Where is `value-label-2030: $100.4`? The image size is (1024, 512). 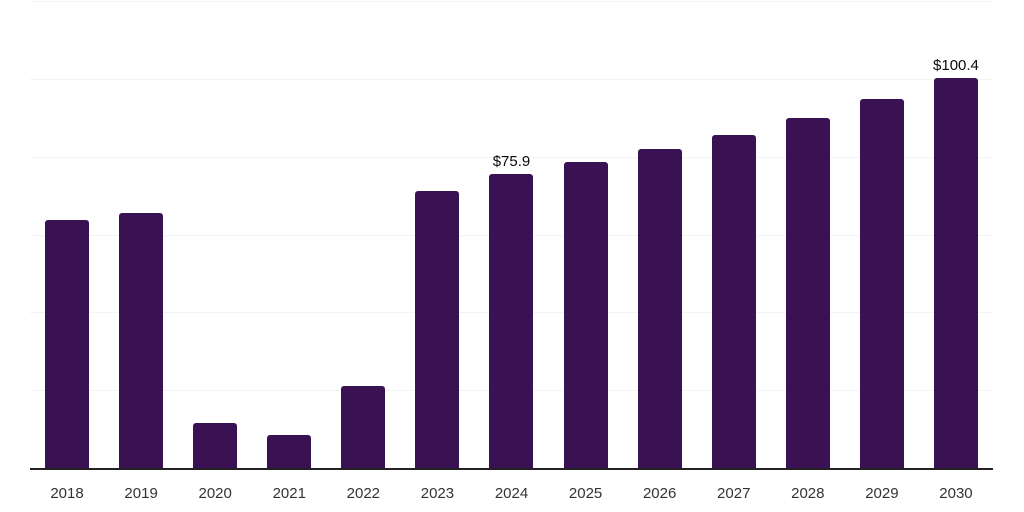
value-label-2030: $100.4 is located at coordinates (956, 66).